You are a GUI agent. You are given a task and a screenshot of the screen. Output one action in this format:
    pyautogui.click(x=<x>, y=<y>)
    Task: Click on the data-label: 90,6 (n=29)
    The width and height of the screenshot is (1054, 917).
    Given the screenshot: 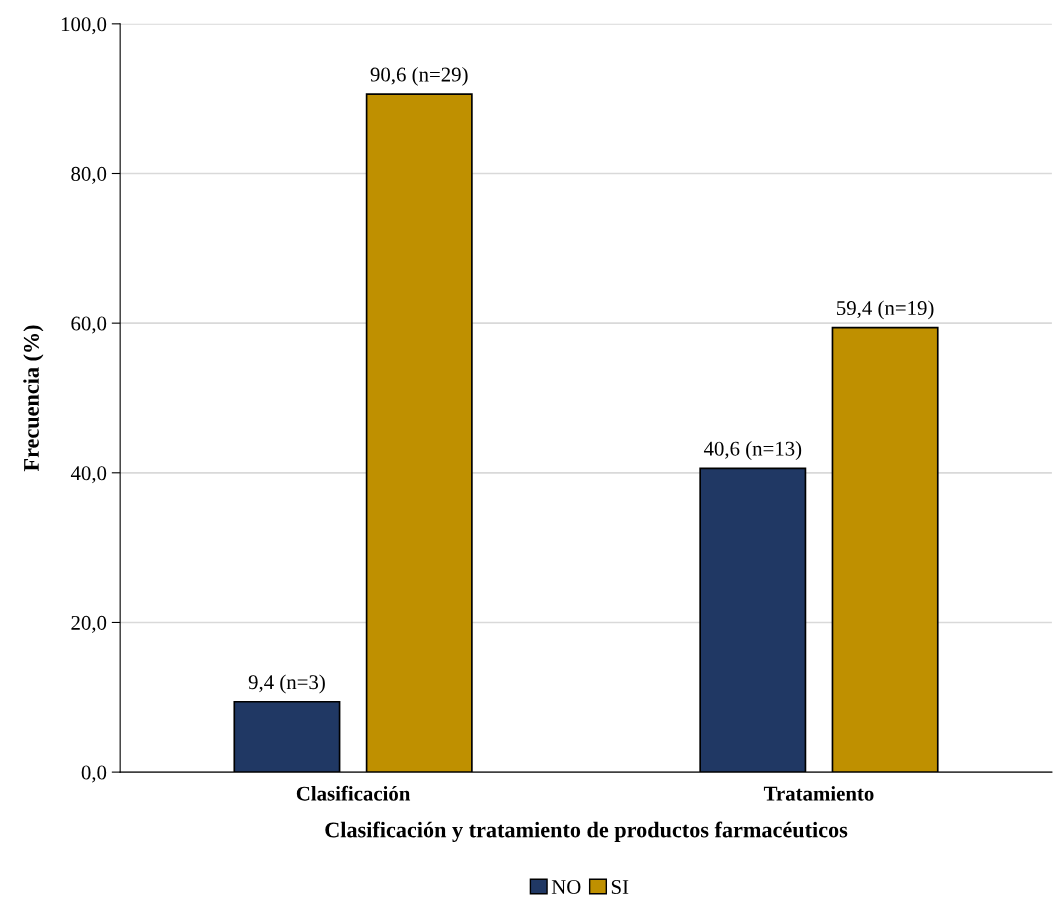 What is the action you would take?
    pyautogui.click(x=419, y=76)
    